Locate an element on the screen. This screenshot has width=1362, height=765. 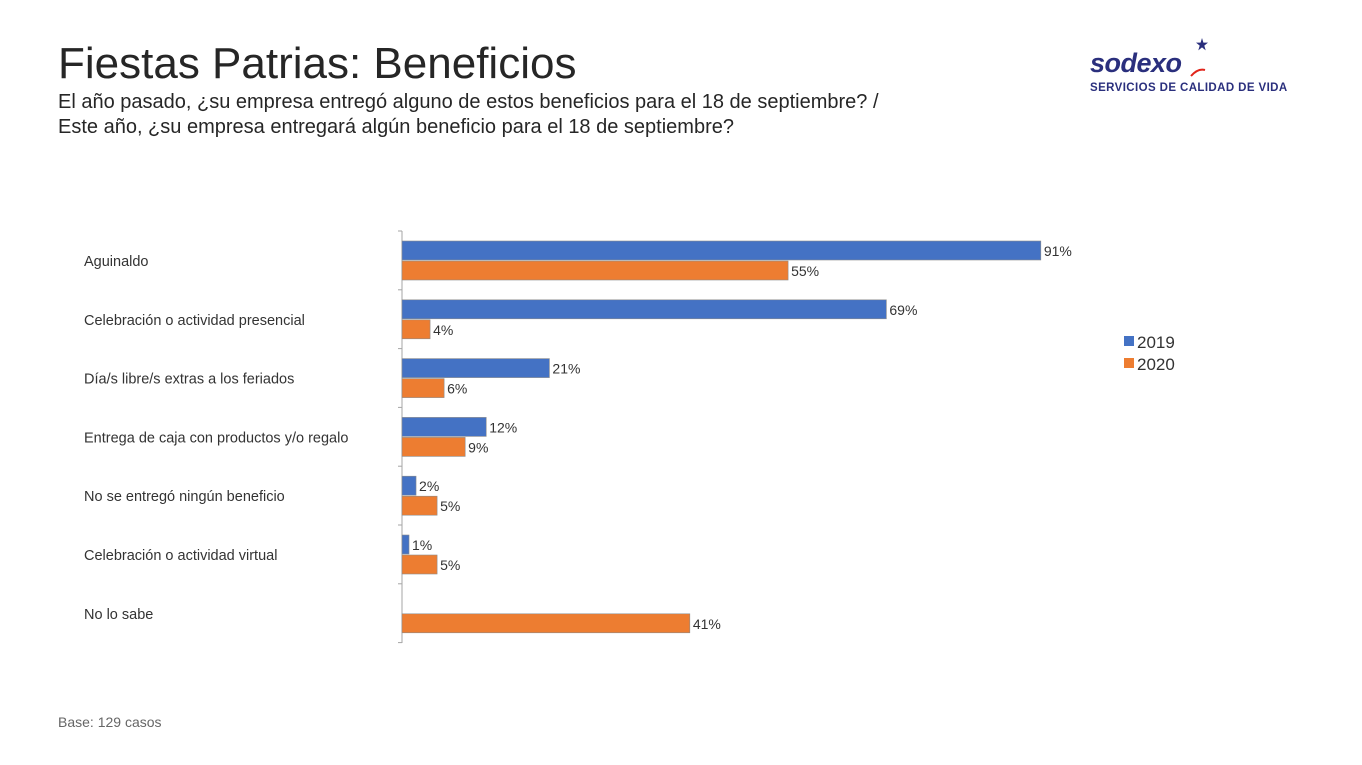
category-label: No se entregó ningún beneficio is located at coordinates (184, 497).